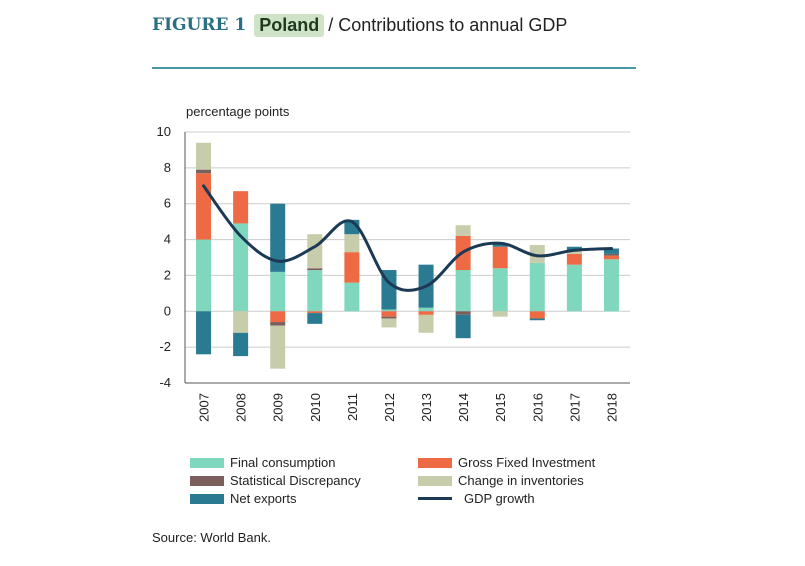 Image resolution: width=805 pixels, height=566 pixels. I want to click on legend-swatch-gross-fixed-investment, so click(435, 462).